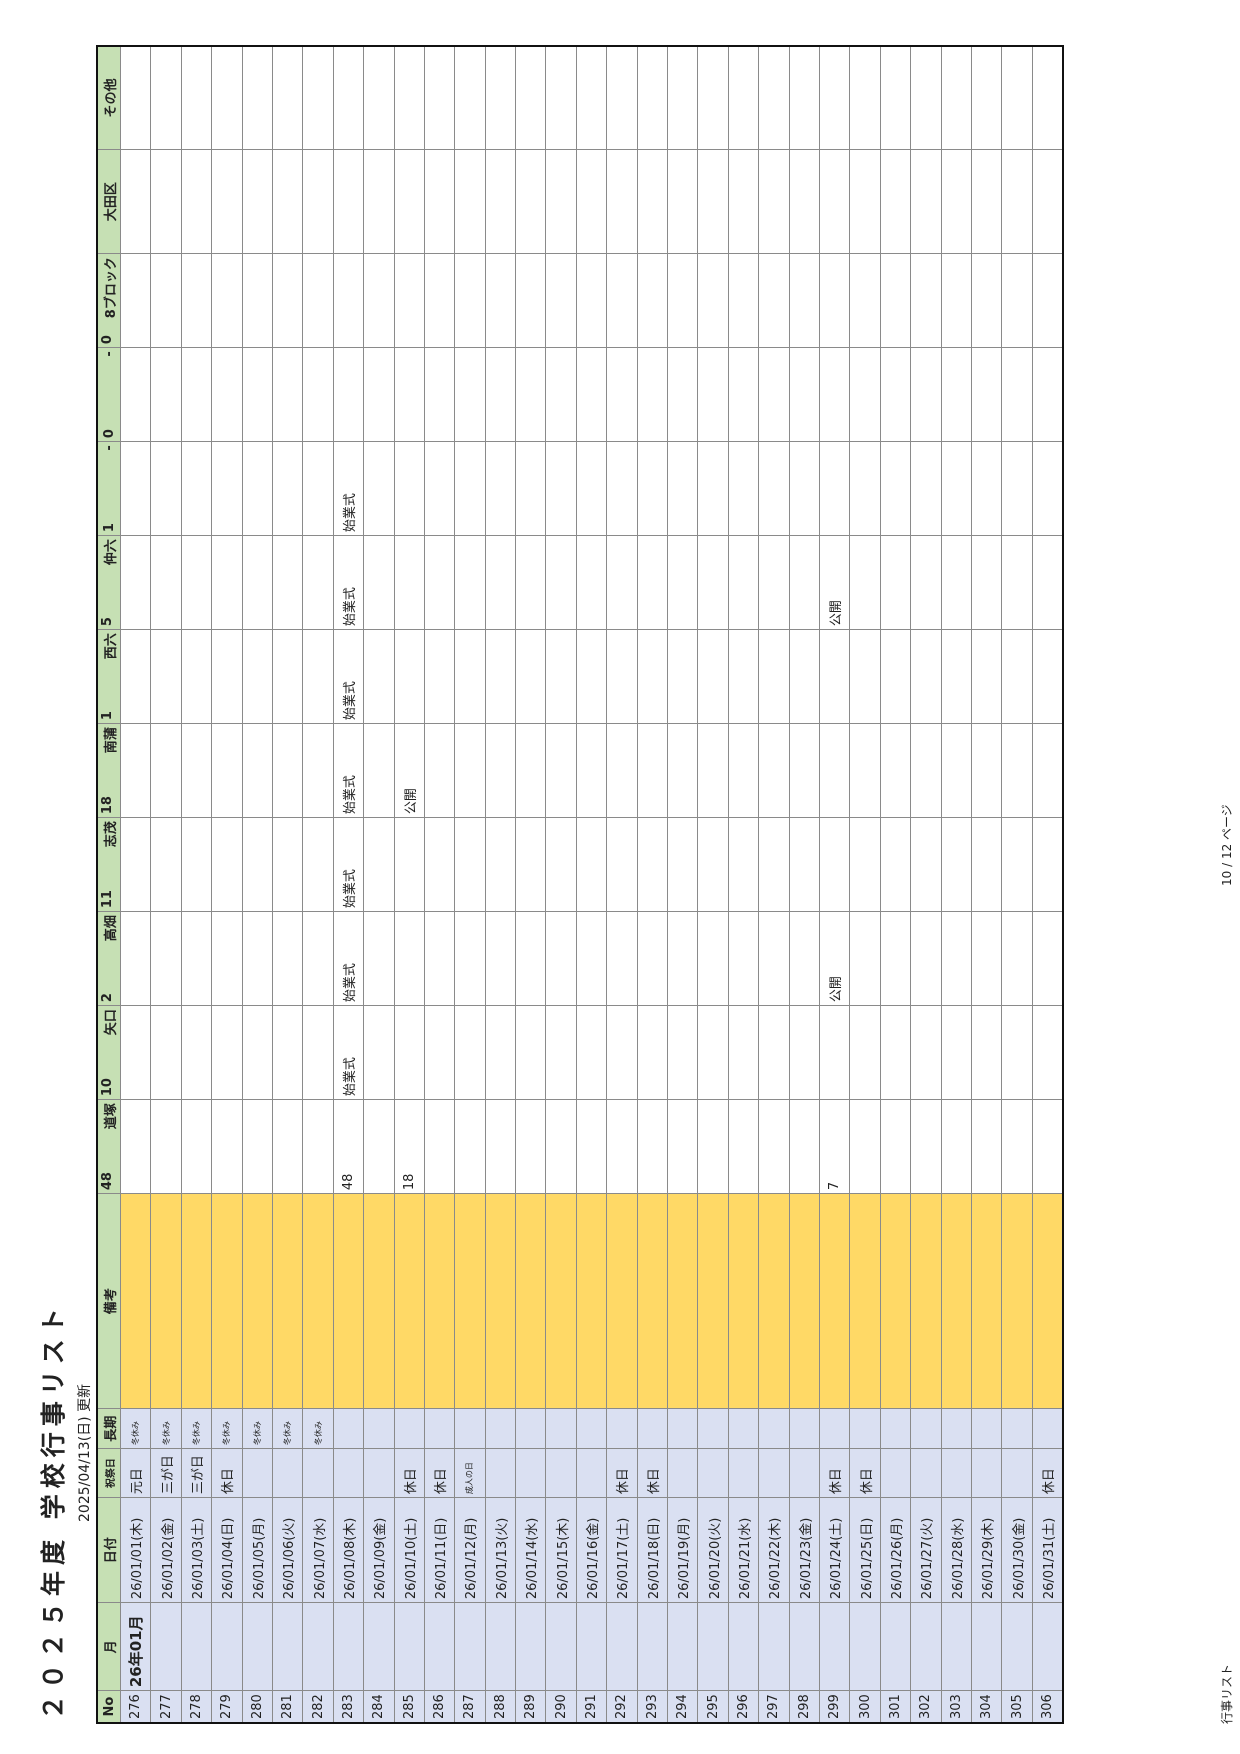 This screenshot has width=1240, height=1754. What do you see at coordinates (713, 884) in the screenshot?
I see `table-row: 295 26/01/20(火)` at bounding box center [713, 884].